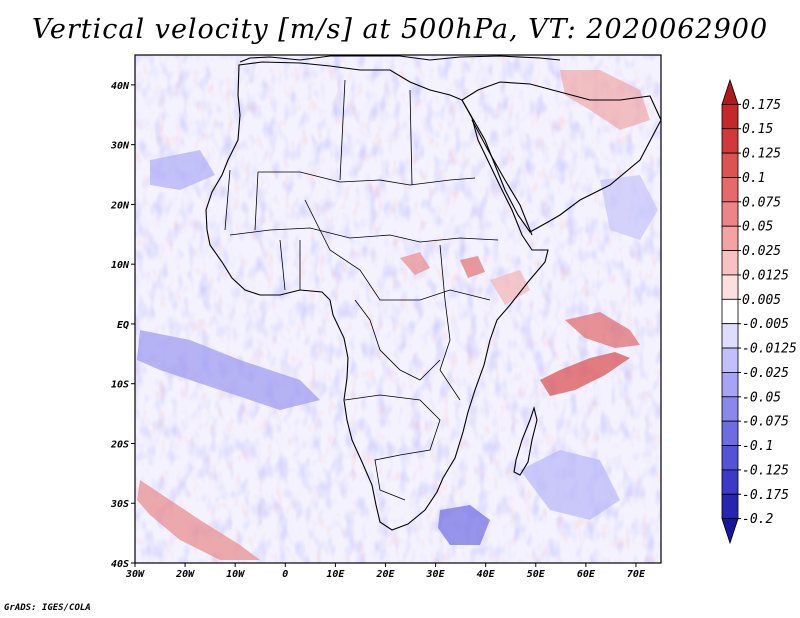 This screenshot has width=800, height=618. What do you see at coordinates (757, 446) in the screenshot?
I see `colorbar-label: -0.1` at bounding box center [757, 446].